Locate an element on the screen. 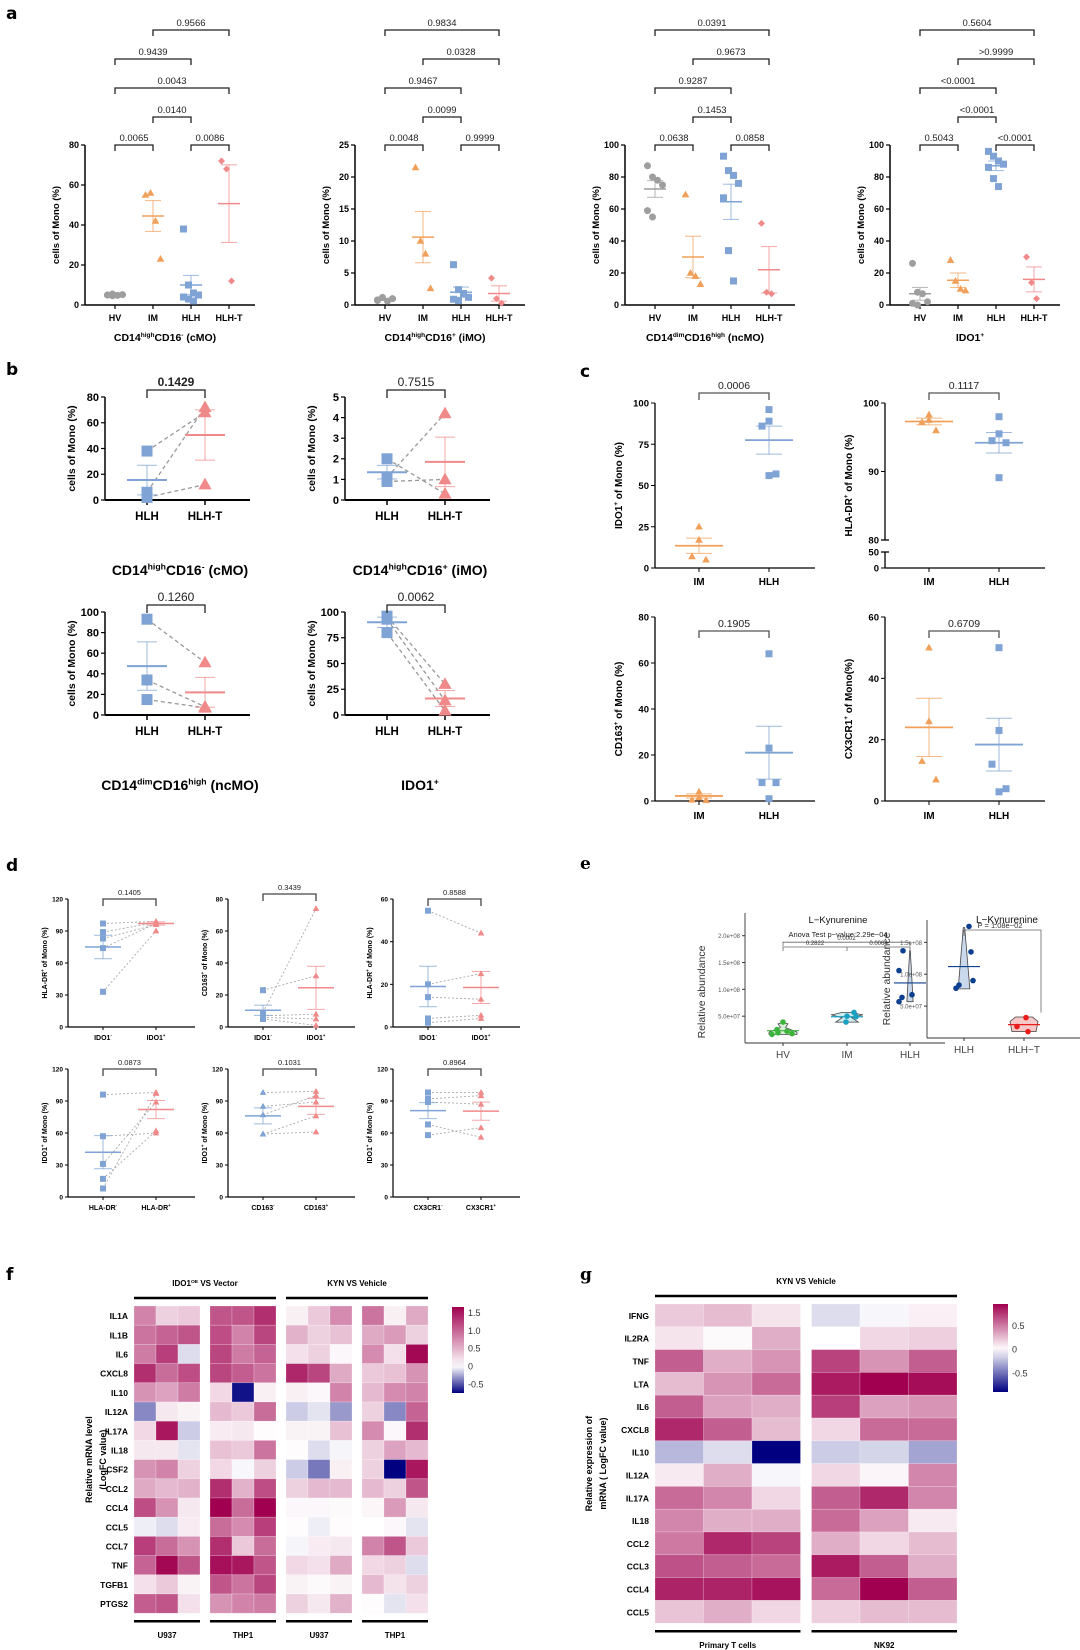 The image size is (1080, 1650). y-tick-label: 0 is located at coordinates (881, 305).